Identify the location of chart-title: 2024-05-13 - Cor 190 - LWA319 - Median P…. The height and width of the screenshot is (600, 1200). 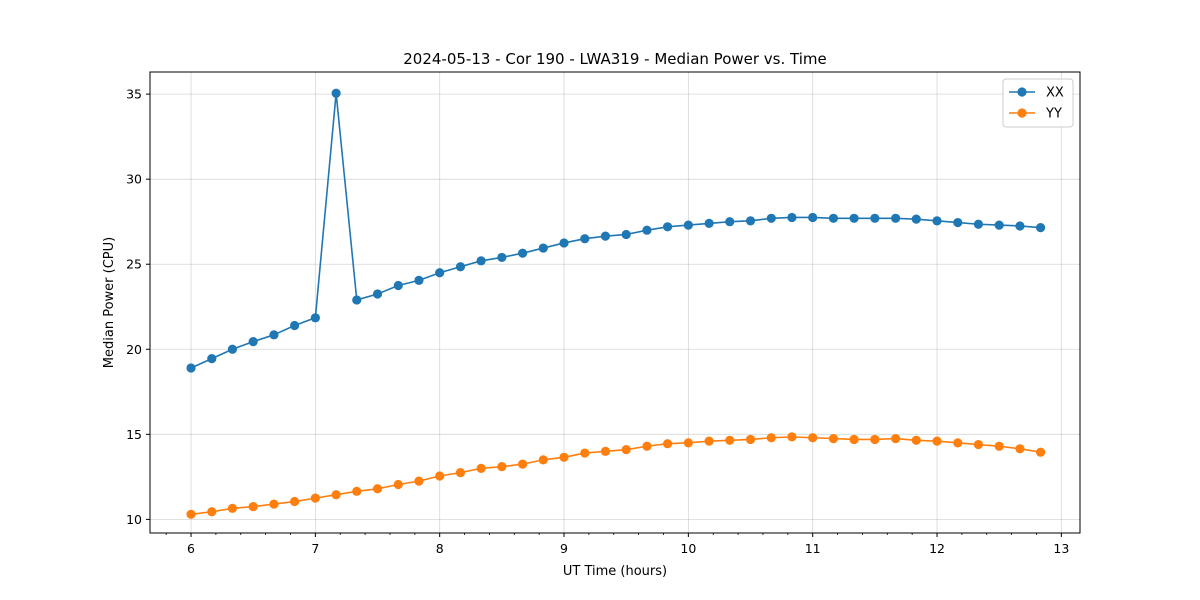
(615, 59).